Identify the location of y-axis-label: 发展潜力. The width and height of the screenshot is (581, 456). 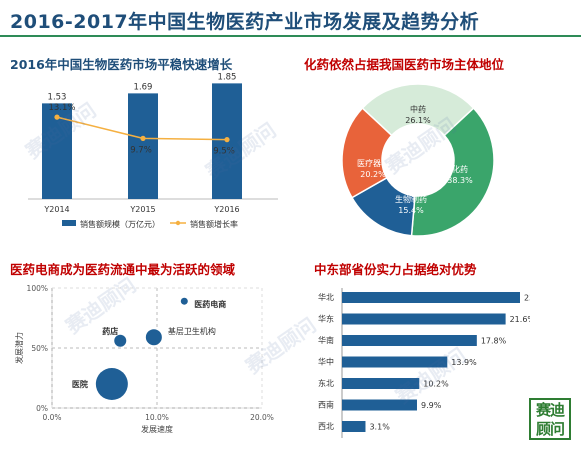
(19, 348).